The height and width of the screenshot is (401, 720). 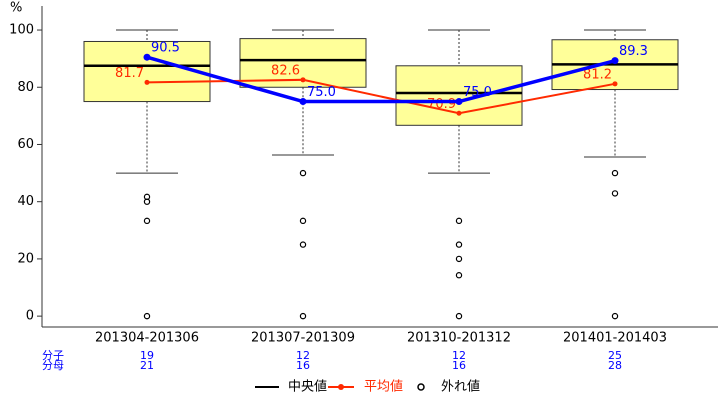 I want to click on numerator-label: 分子, so click(x=53, y=355).